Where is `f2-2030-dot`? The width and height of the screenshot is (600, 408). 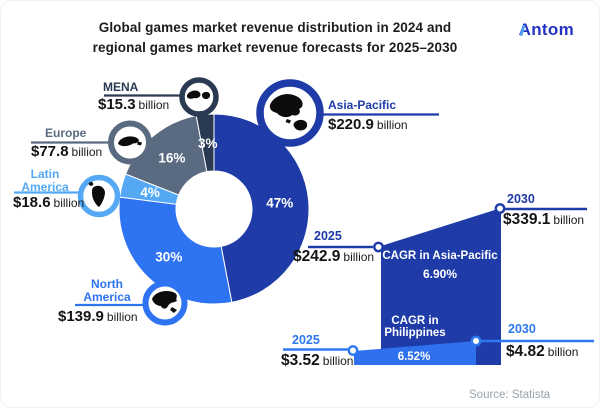
f2-2030-dot is located at coordinates (476, 341).